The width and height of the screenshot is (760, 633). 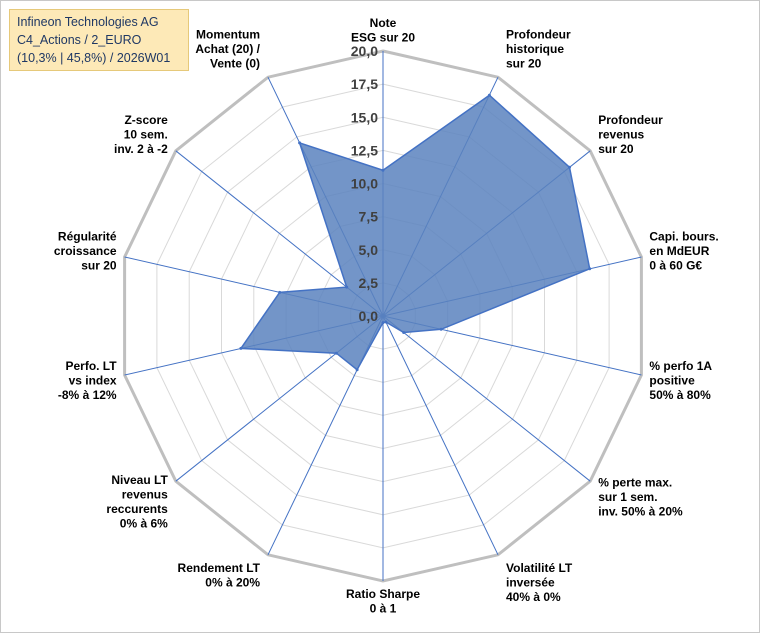 What do you see at coordinates (533, 597) in the screenshot?
I see `axis-label-line: 40% à 0%` at bounding box center [533, 597].